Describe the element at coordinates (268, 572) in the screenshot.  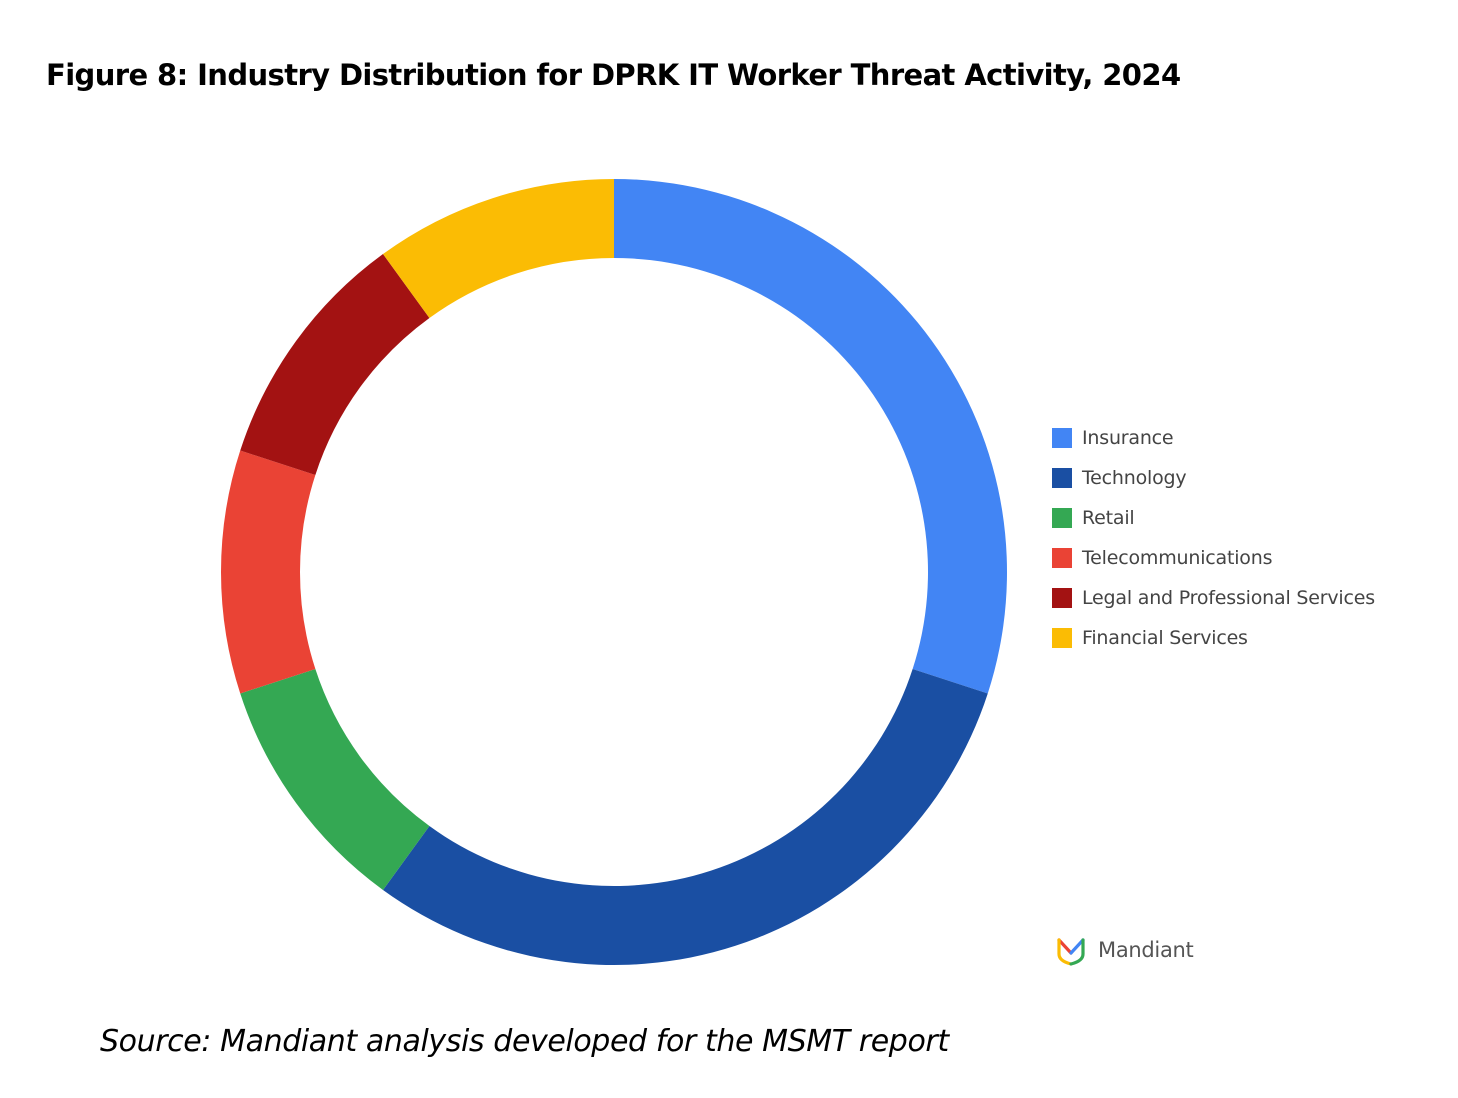
I see `slice-telecommunications` at that location.